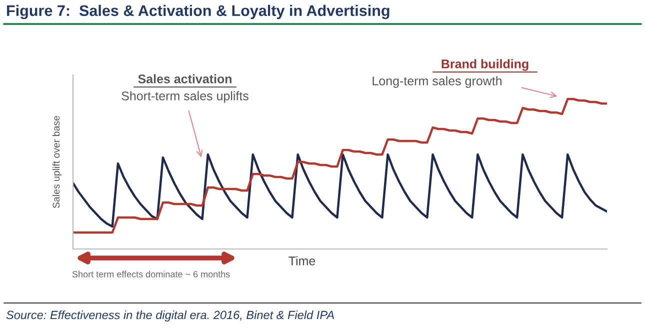 This screenshot has width=645, height=331. What do you see at coordinates (185, 97) in the screenshot?
I see `annotation: Short-term sales uplifts` at bounding box center [185, 97].